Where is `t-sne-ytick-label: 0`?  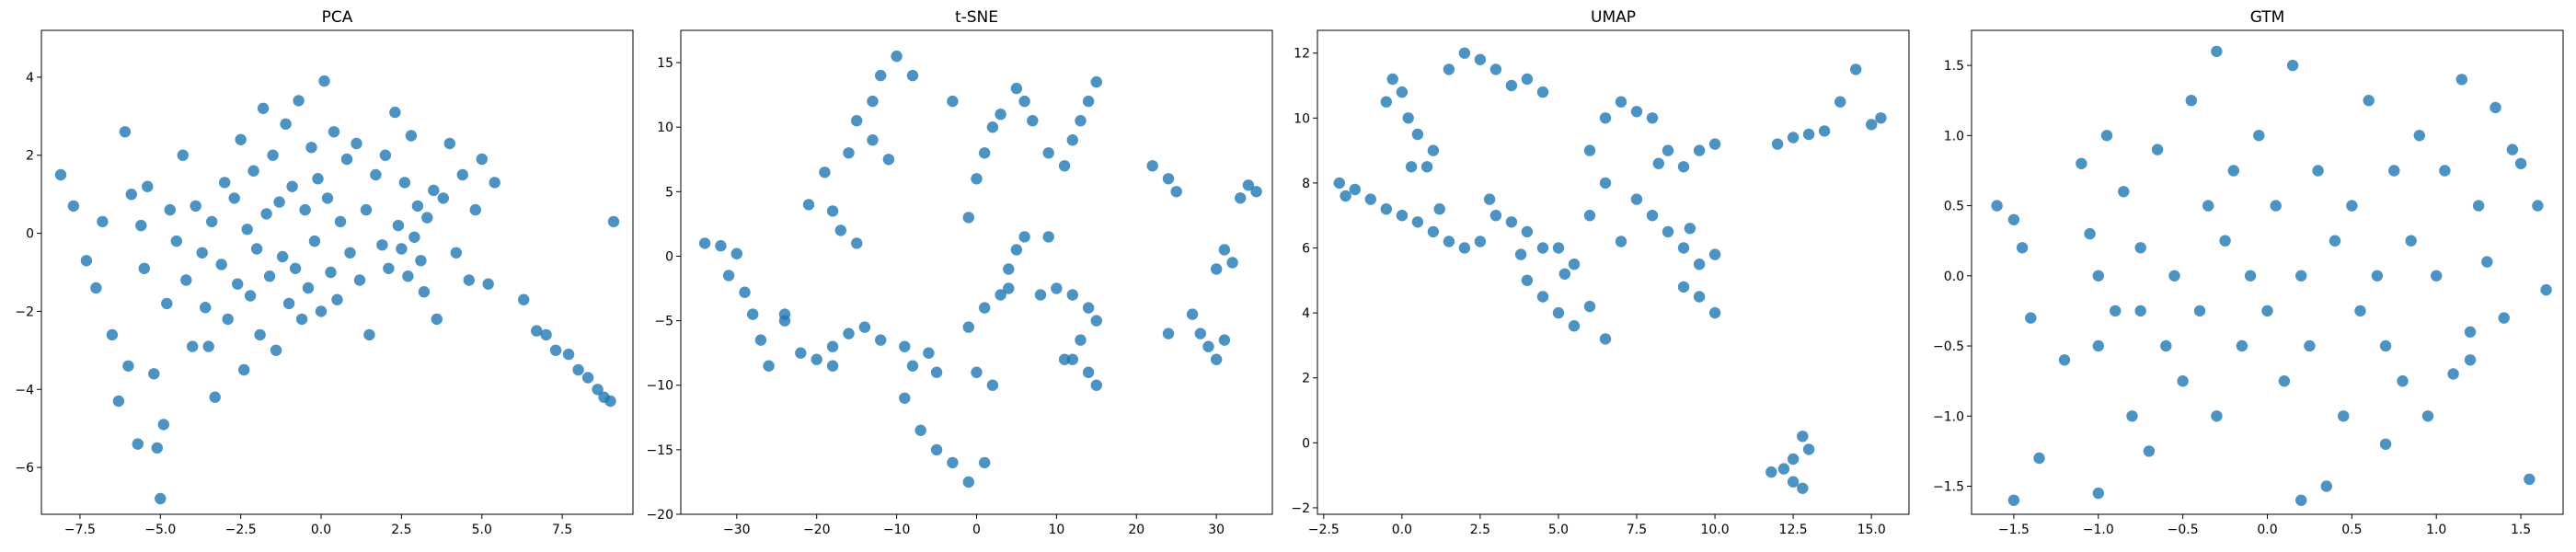 t-sne-ytick-label: 0 is located at coordinates (669, 256).